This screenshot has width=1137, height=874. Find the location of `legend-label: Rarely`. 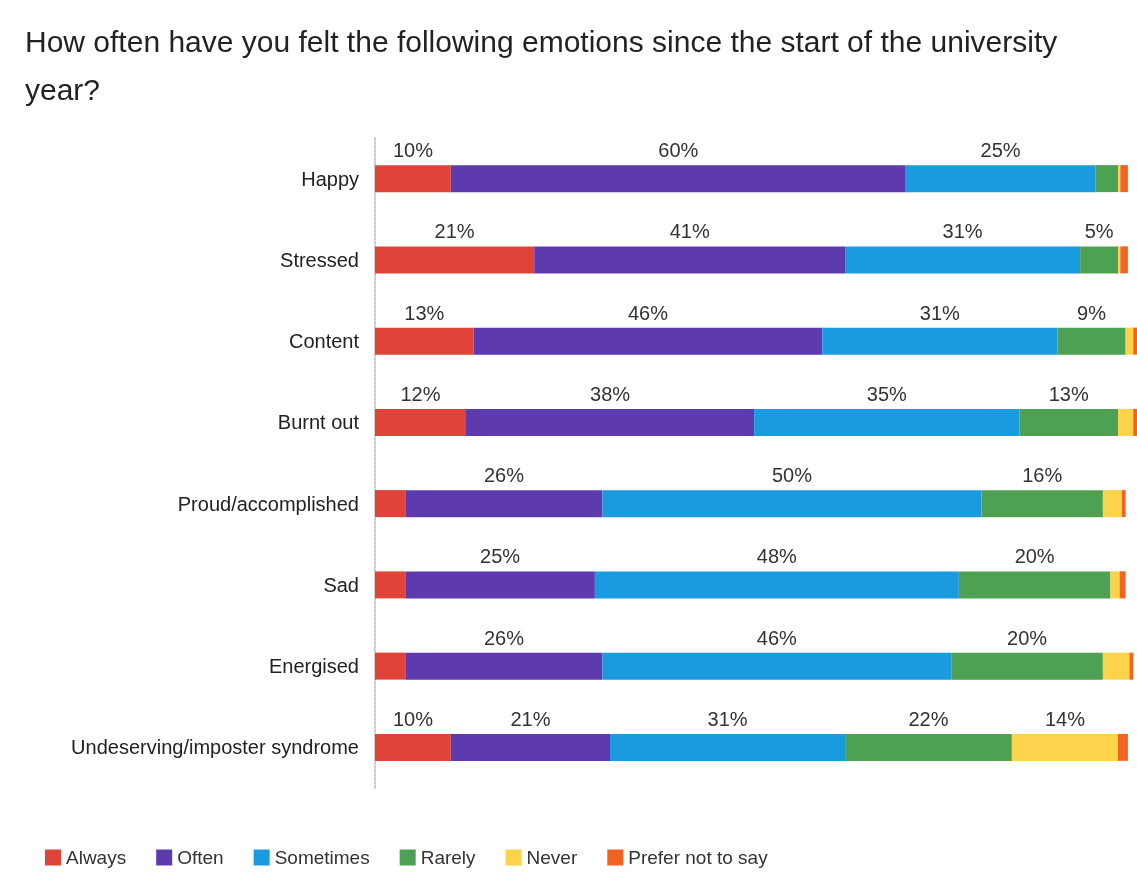

legend-label: Rarely is located at coordinates (448, 857).